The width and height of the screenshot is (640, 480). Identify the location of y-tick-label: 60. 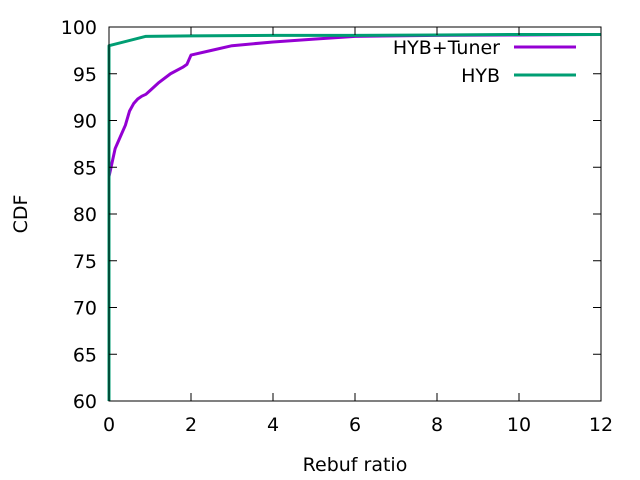
(85, 402).